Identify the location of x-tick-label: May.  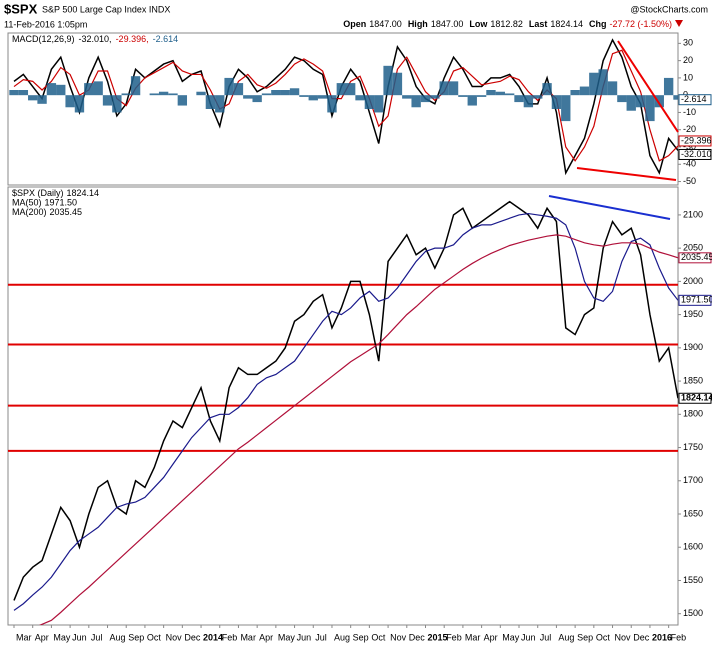
(287, 637).